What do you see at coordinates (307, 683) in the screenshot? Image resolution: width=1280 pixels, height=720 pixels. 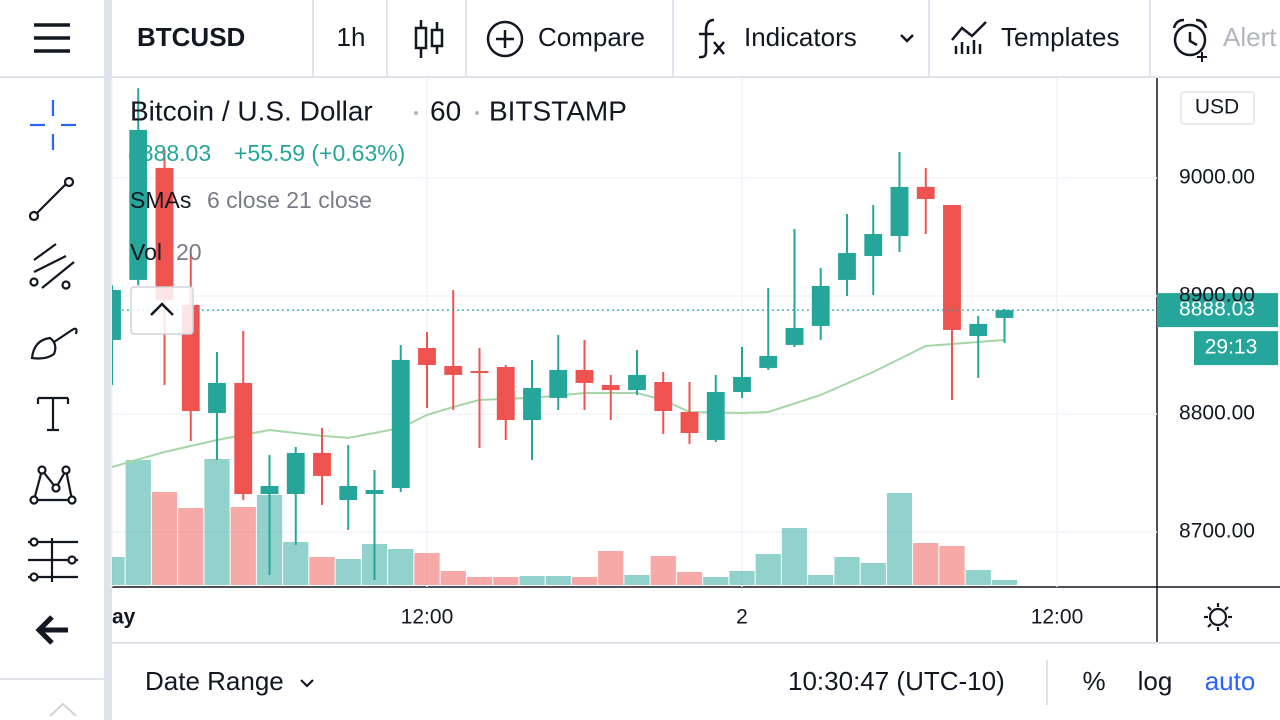 I see `date-range-dropdown` at bounding box center [307, 683].